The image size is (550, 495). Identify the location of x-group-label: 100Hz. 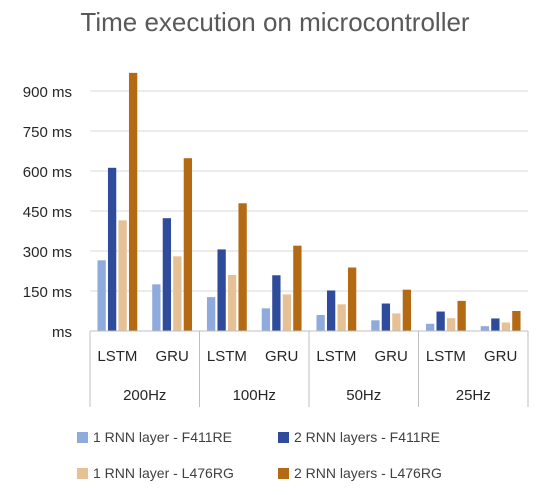
(254, 395).